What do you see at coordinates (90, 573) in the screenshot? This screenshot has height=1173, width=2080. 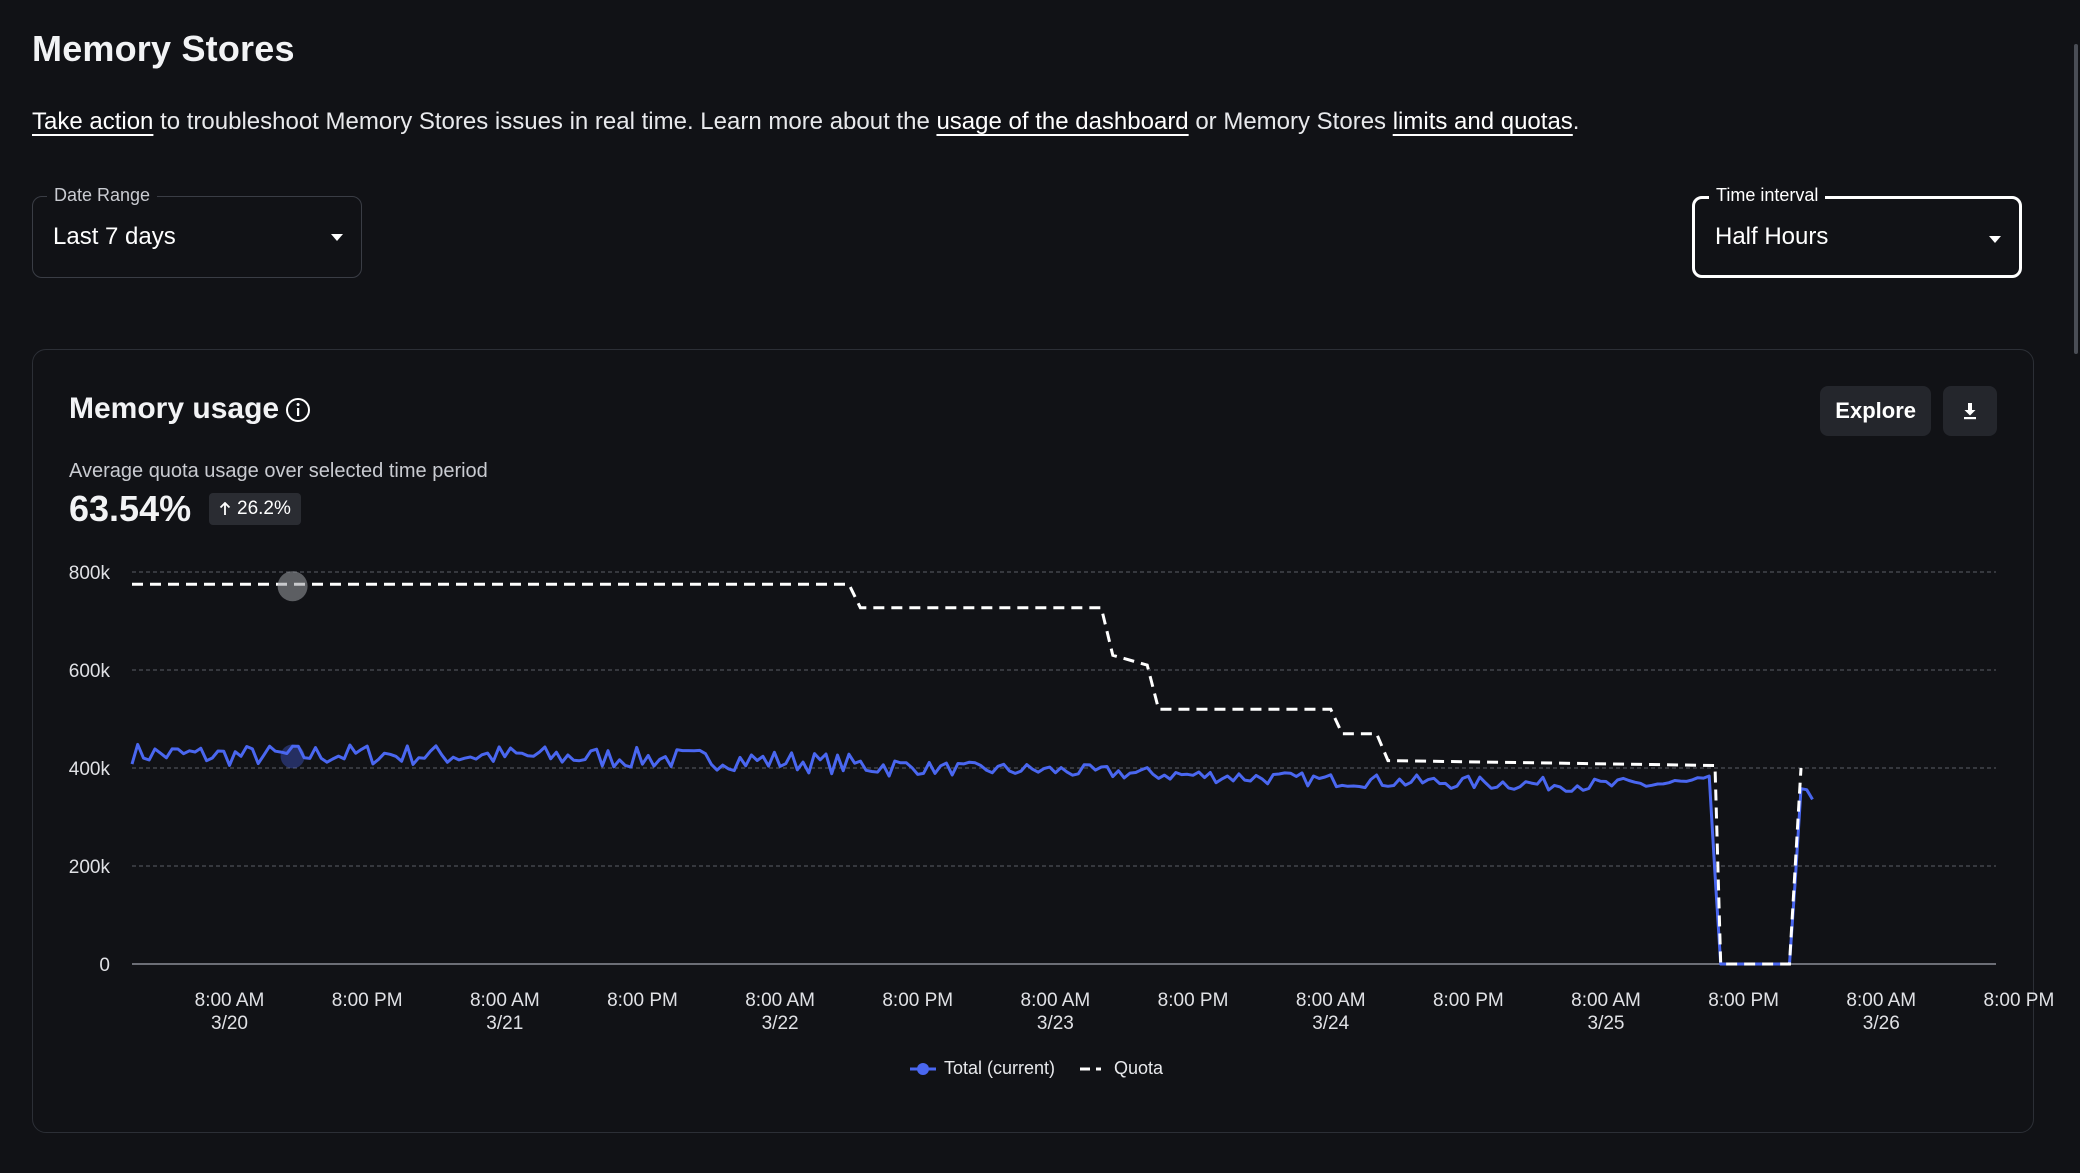 I see `y-tick-label: 800k` at bounding box center [90, 573].